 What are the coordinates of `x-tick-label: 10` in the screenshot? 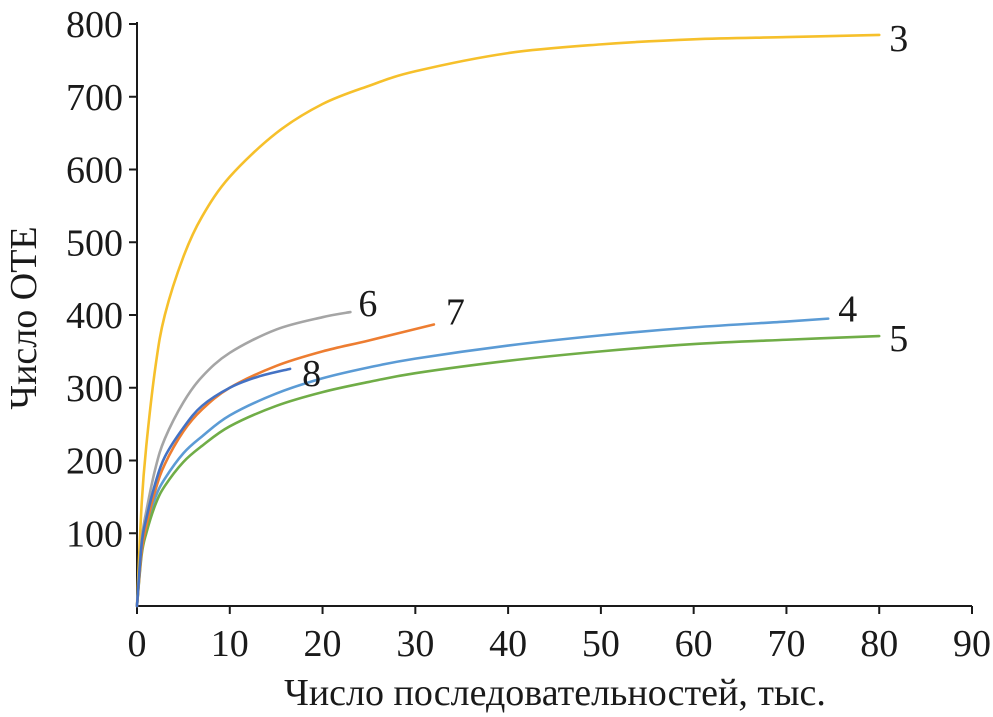 It's located at (230, 644).